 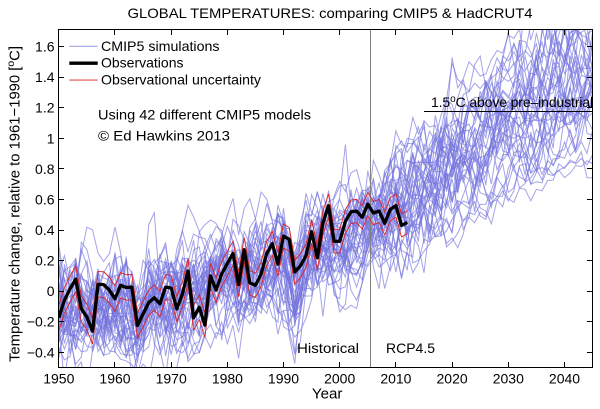 What do you see at coordinates (204, 115) in the screenshot?
I see `svg-text:Using 42 different CMIP5 model: Using 42 different CMIP5 models` at bounding box center [204, 115].